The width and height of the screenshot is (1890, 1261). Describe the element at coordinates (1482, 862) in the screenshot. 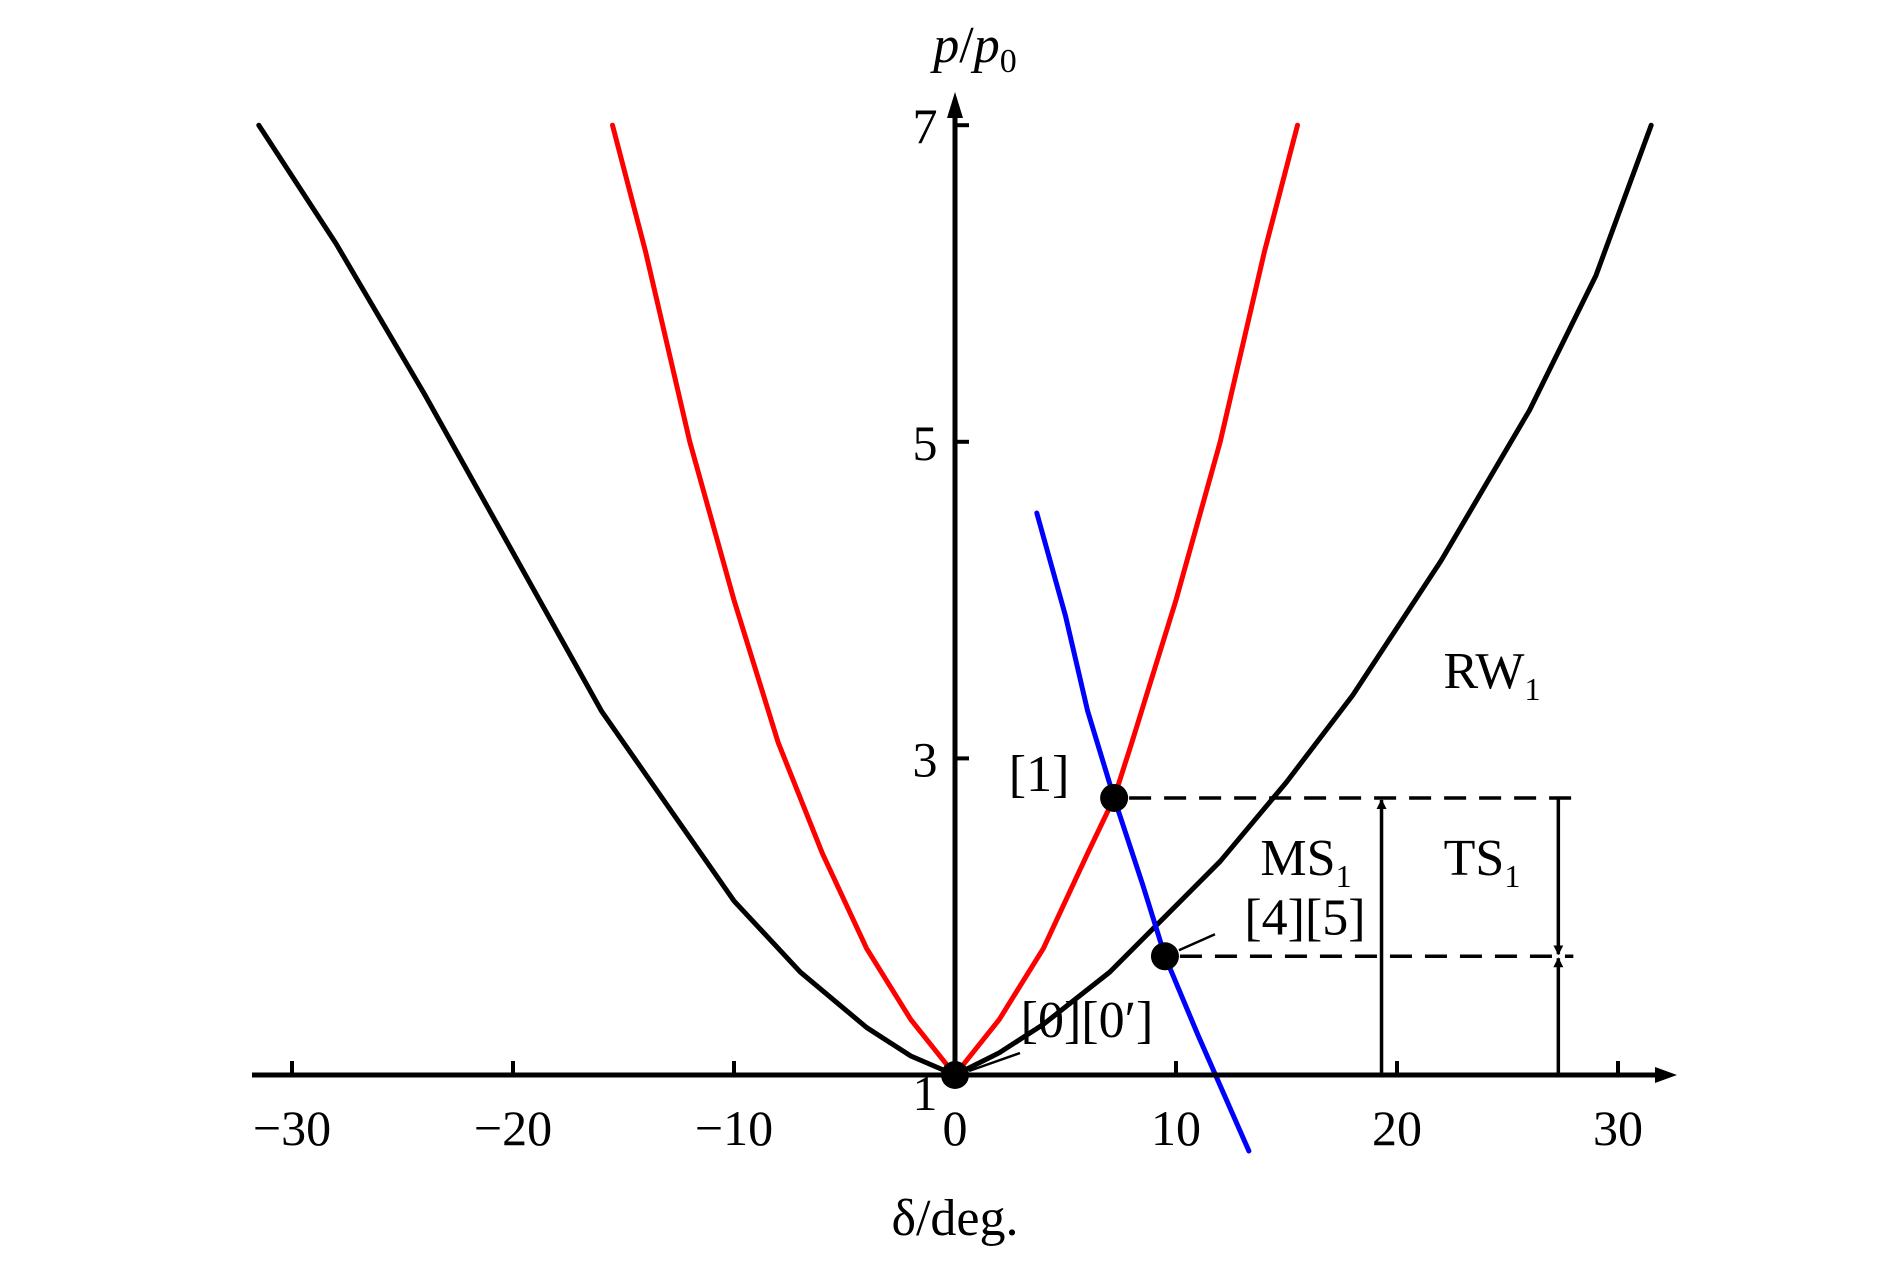

I see `ts1-label: TS1` at that location.